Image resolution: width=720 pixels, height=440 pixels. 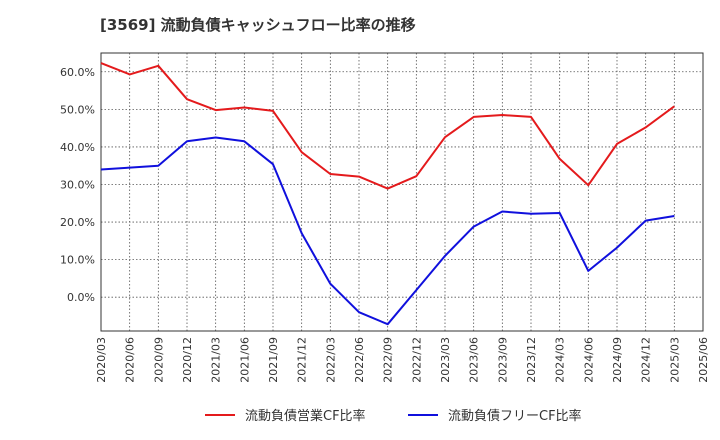 I want to click on x-tick-label: 2020/09, so click(x=158, y=360).